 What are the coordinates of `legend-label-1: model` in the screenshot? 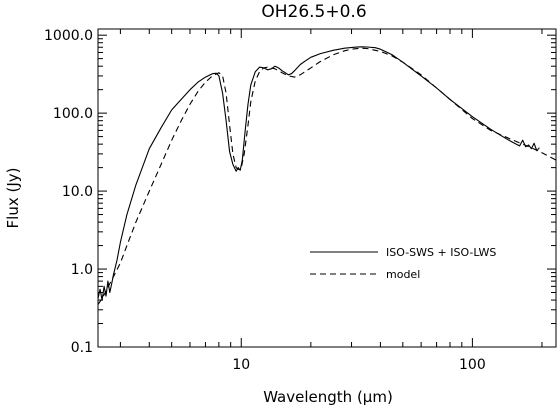 It's located at (403, 274).